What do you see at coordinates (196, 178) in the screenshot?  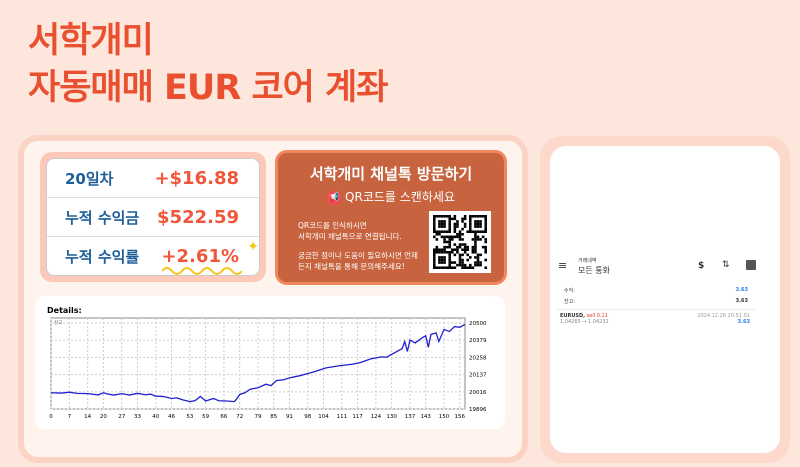 I see `stat-value: +$16.88` at bounding box center [196, 178].